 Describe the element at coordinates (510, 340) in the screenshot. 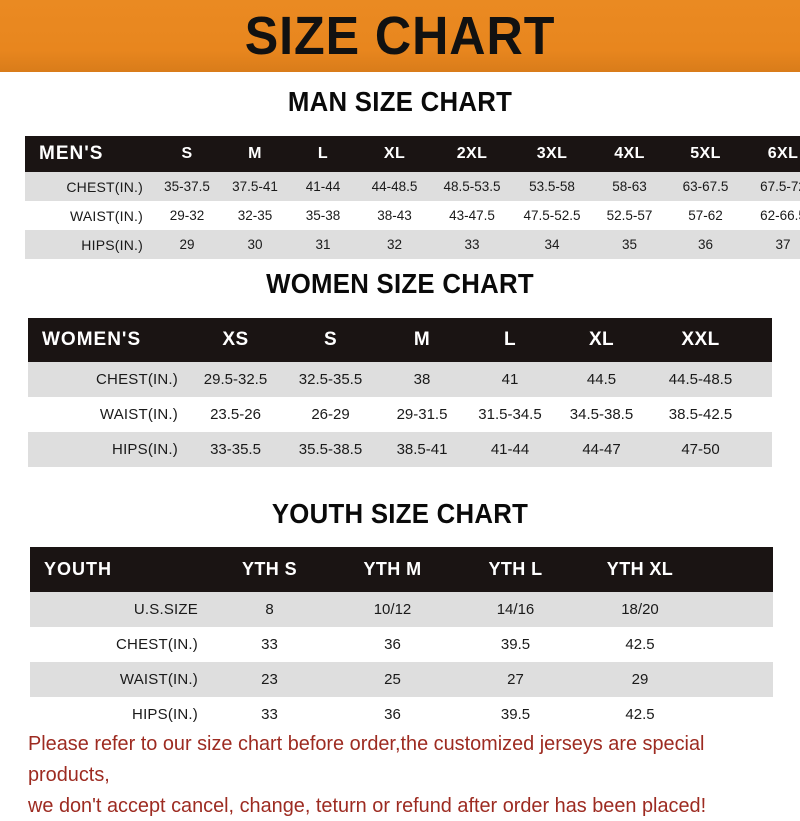

I see `women-header-cell-4: L` at that location.